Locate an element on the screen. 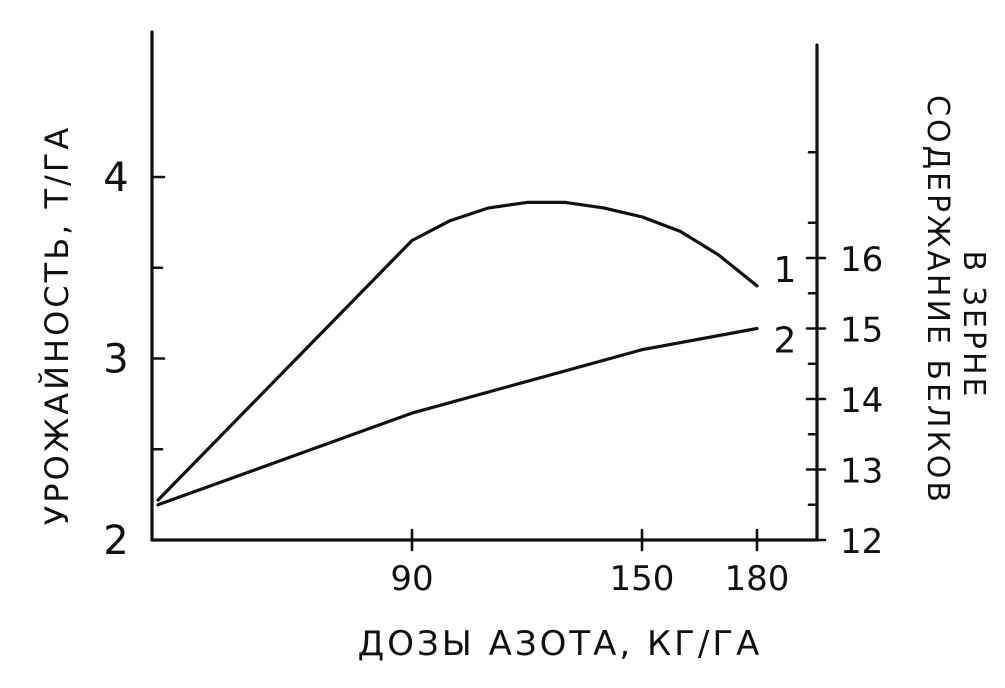 This screenshot has height=688, width=1005. x-tick-label: 150 is located at coordinates (642, 579).